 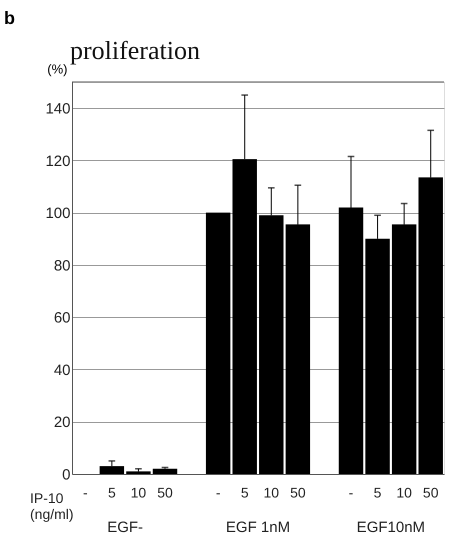 I want to click on text: EGF 1nM, so click(x=258, y=527).